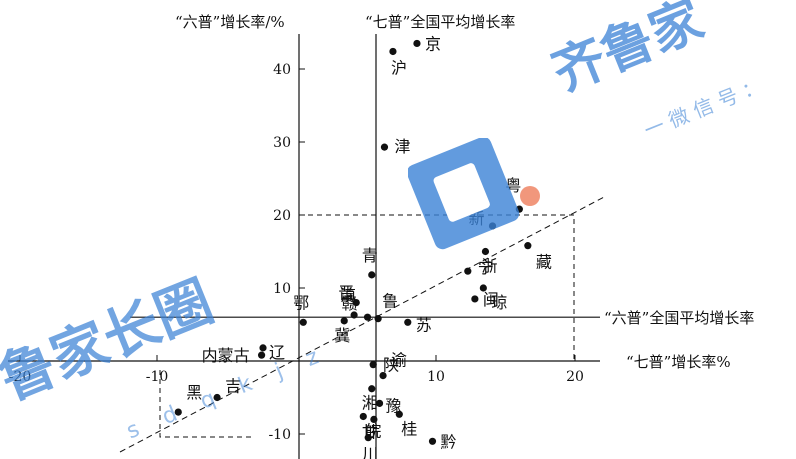  I want to click on data-point-label: 吉, so click(233, 386).